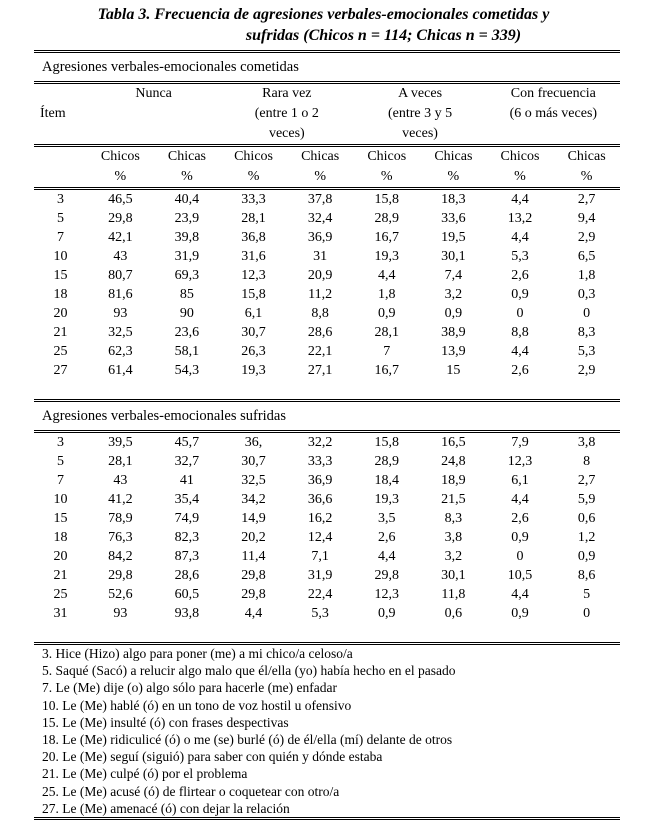 The width and height of the screenshot is (647, 820). I want to click on table-row: 25 52,6 60,5 29,8 22,4 12,3 11,8 4,4 5, so click(327, 594).